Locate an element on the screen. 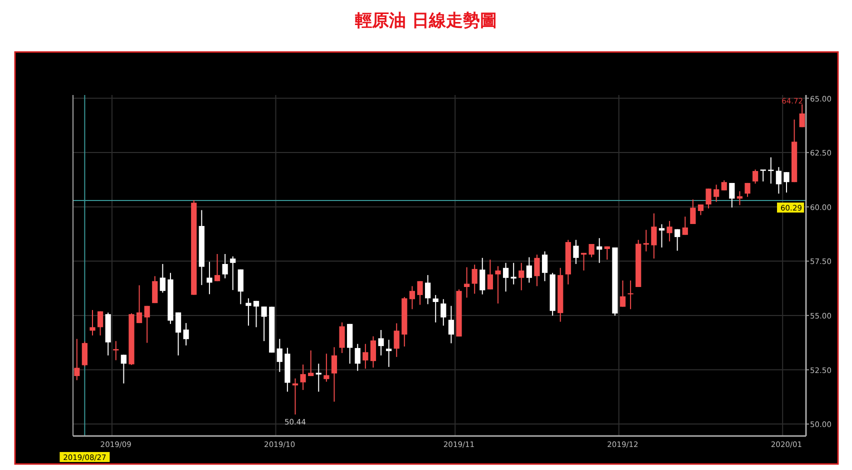 The image size is (852, 470). chart-title: 輕原油 日線走勢圖 is located at coordinates (425, 21).